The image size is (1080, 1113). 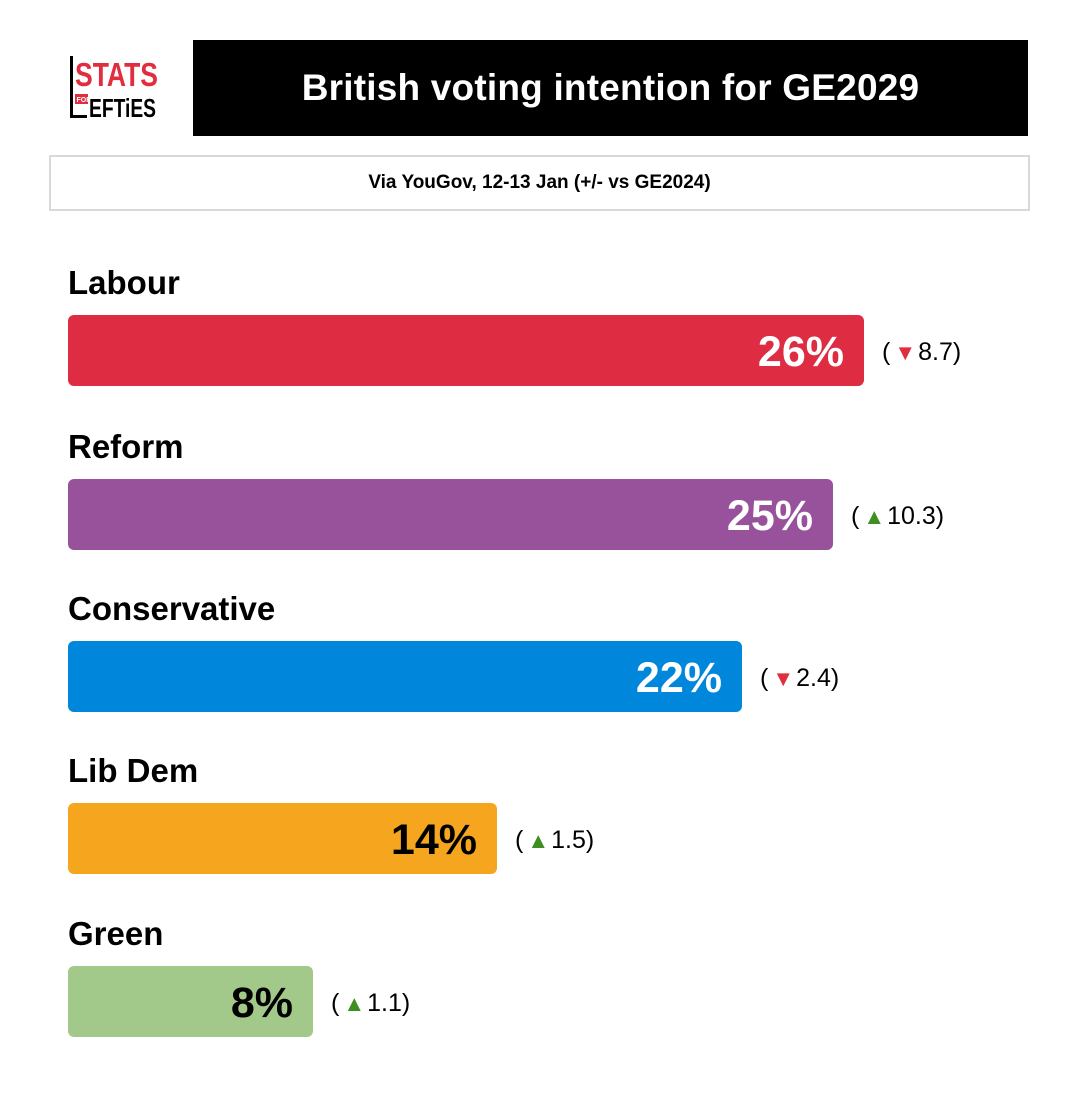 I want to click on change-label: (▼2.4), so click(x=800, y=678).